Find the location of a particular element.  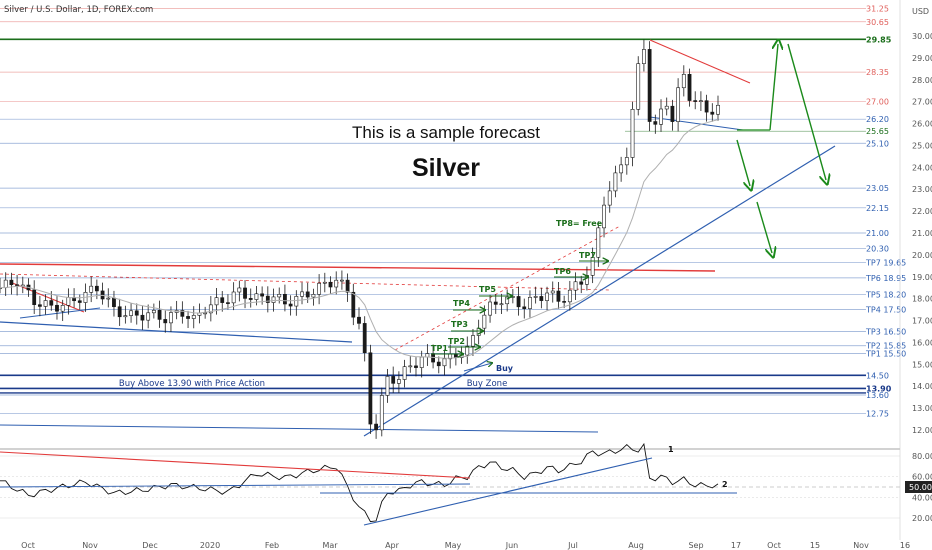

x-tick-14: 15 is located at coordinates (815, 545).